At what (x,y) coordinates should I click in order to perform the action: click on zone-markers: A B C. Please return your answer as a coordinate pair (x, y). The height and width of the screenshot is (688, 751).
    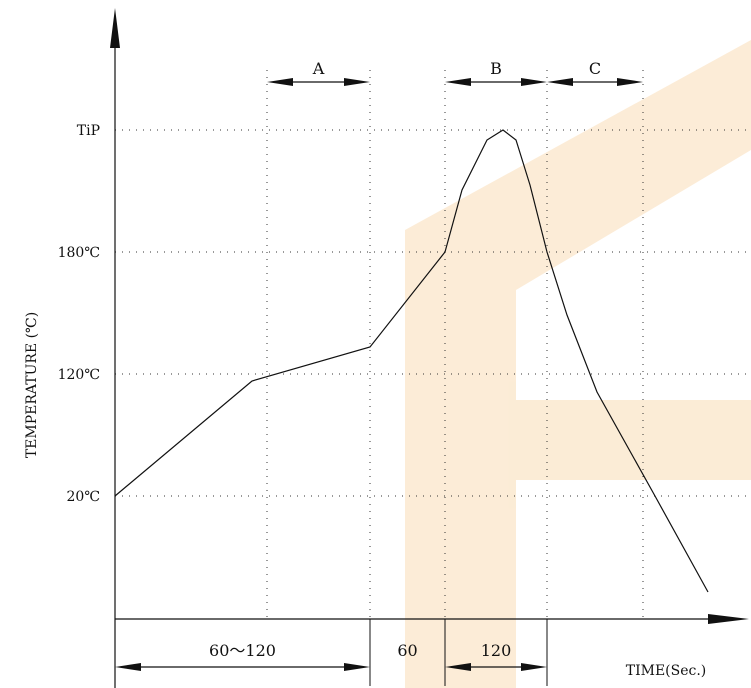
    Looking at the image, I should click on (455, 72).